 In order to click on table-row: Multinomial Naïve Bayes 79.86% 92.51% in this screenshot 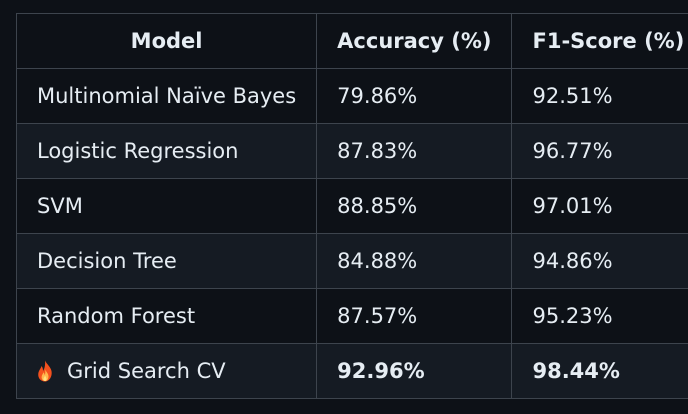, I will do `click(351, 96)`.